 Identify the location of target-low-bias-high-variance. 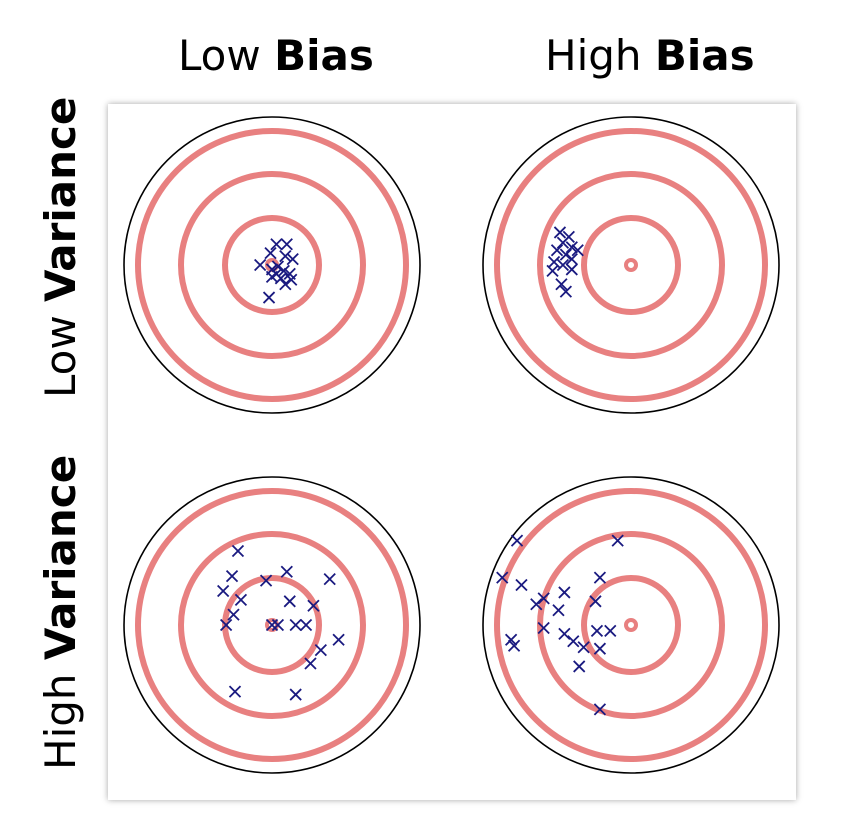
(272, 625).